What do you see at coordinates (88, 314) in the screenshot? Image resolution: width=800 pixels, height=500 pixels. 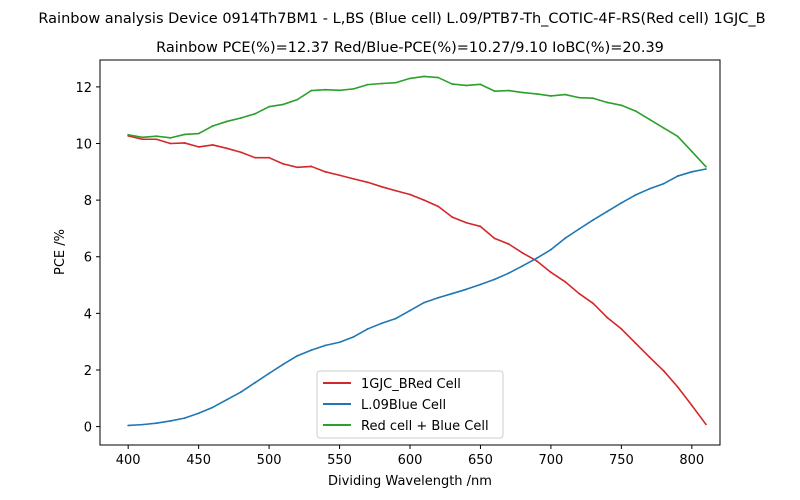 I see `y-tick-label: 4` at bounding box center [88, 314].